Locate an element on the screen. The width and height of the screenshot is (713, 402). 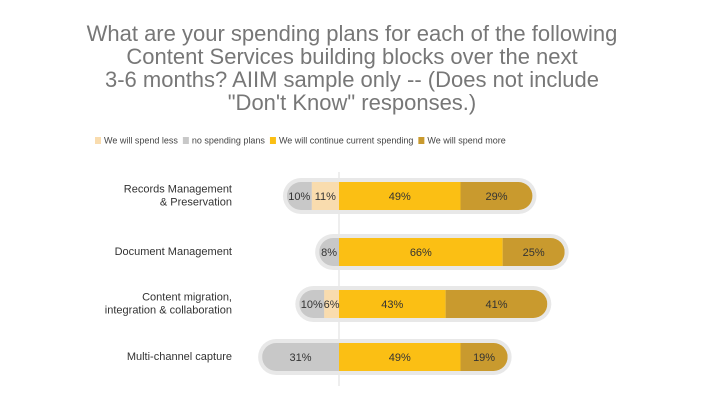
category-label: Document Management is located at coordinates (173, 252).